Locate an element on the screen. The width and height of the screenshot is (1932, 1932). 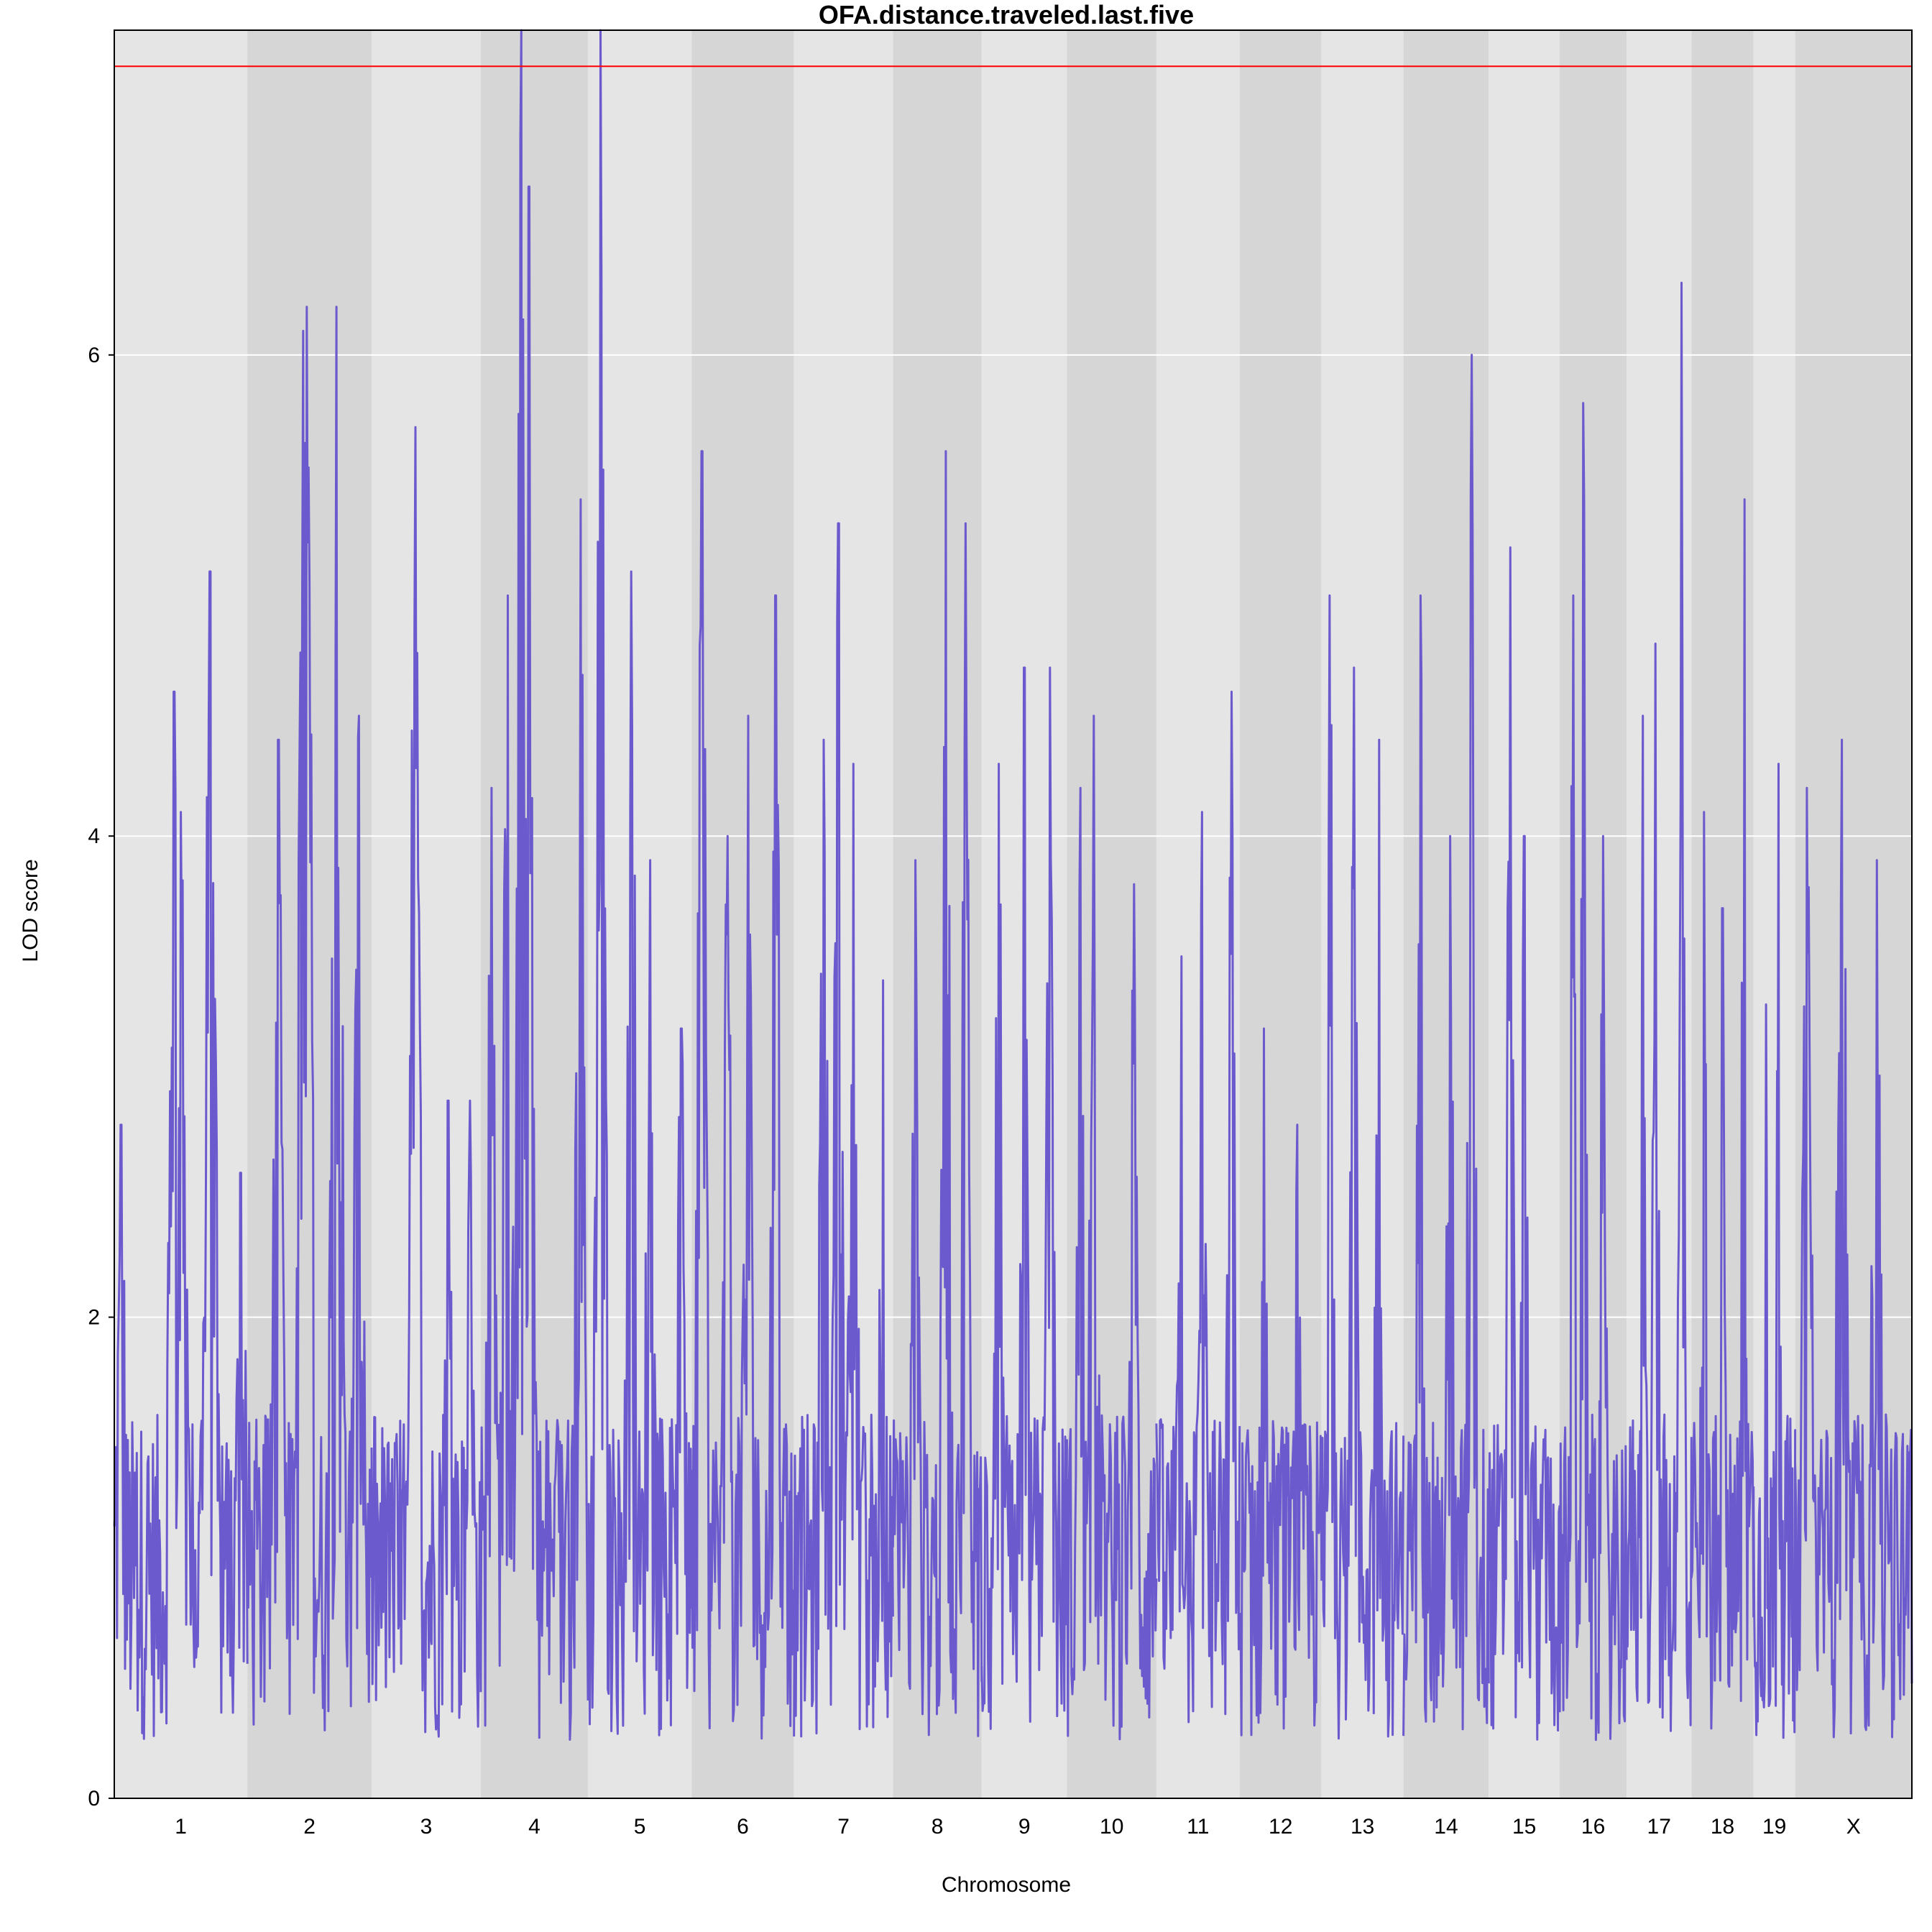
y-tick-label-6: 6 is located at coordinates (94, 355).